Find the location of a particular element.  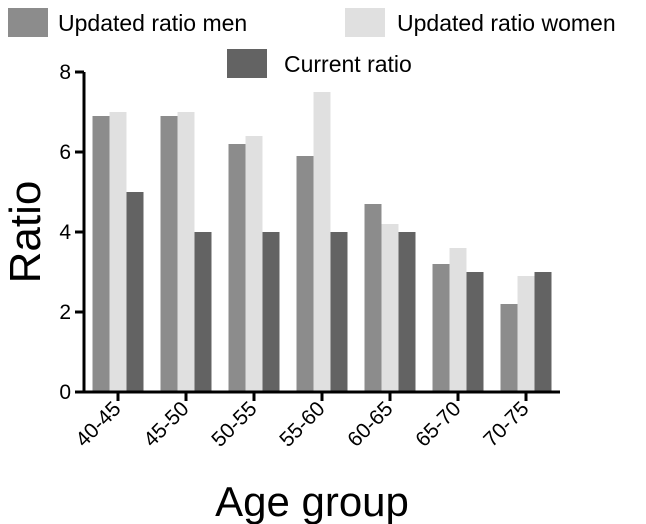

x-tick-label: 45-50 is located at coordinates (166, 424).